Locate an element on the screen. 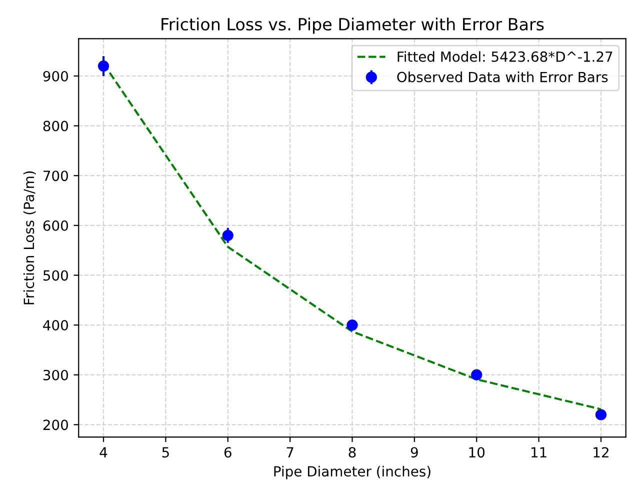 This screenshot has height=483, width=629. x-tick-label: 11 is located at coordinates (538, 452).